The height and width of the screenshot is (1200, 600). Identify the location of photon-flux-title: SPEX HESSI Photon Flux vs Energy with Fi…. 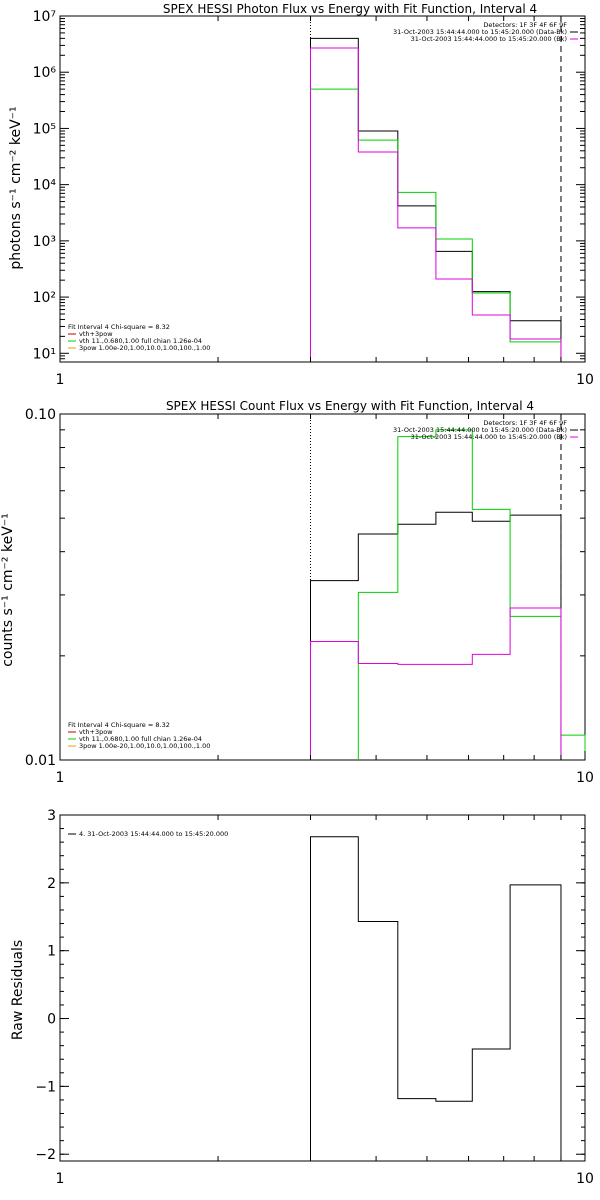
(350, 9).